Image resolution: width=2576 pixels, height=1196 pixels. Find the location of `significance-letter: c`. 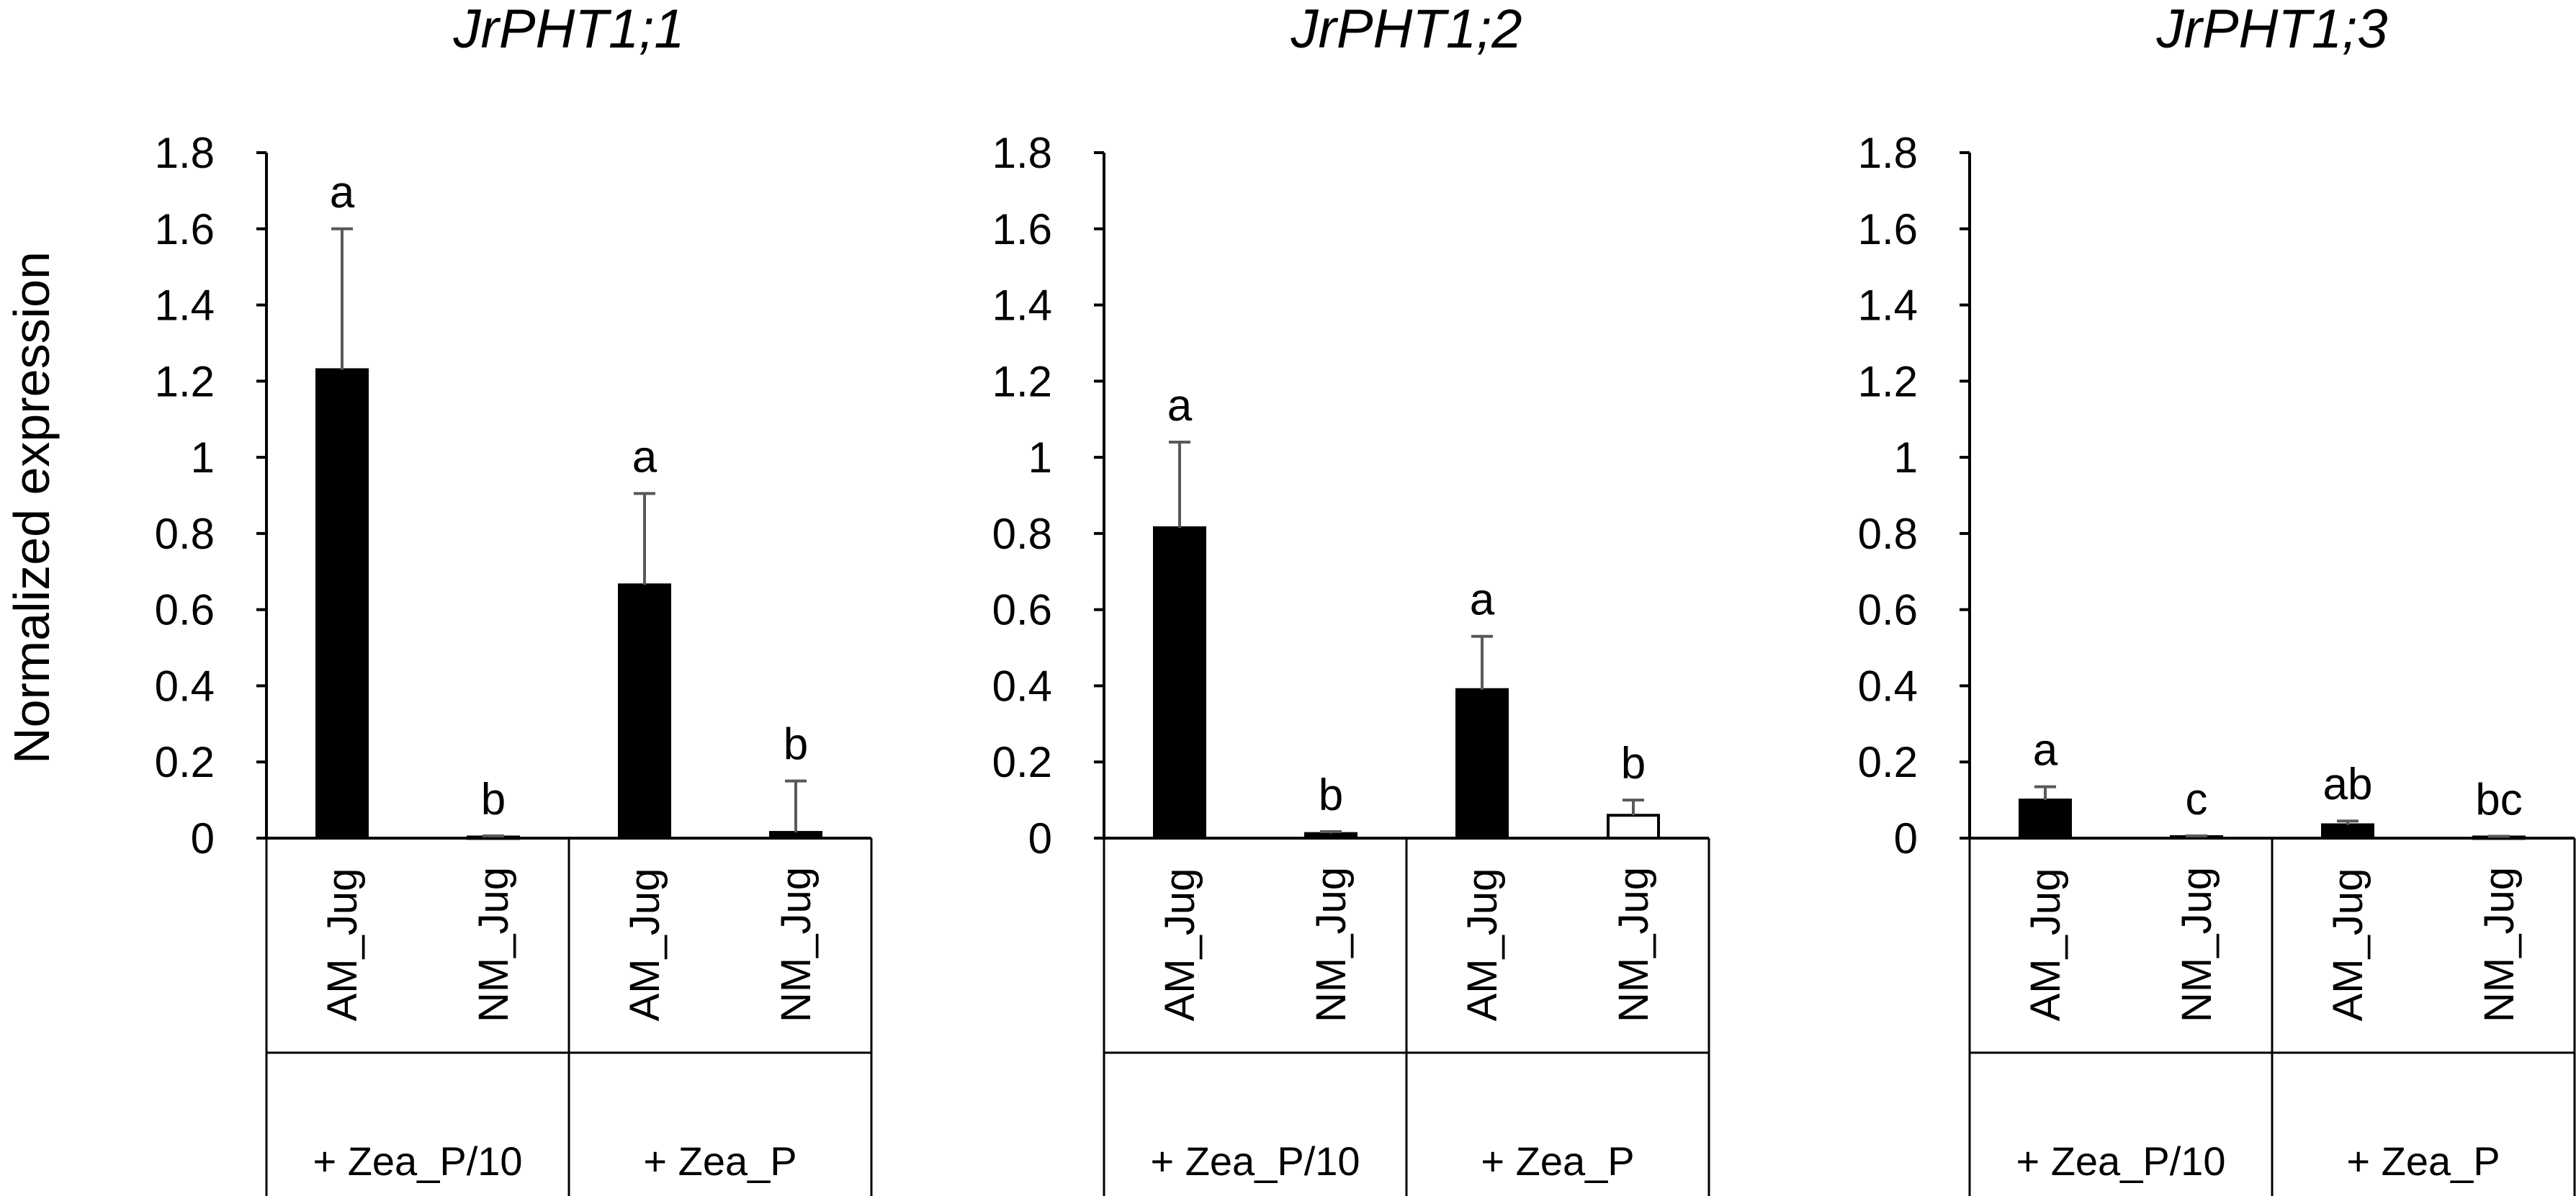

significance-letter: c is located at coordinates (2197, 799).